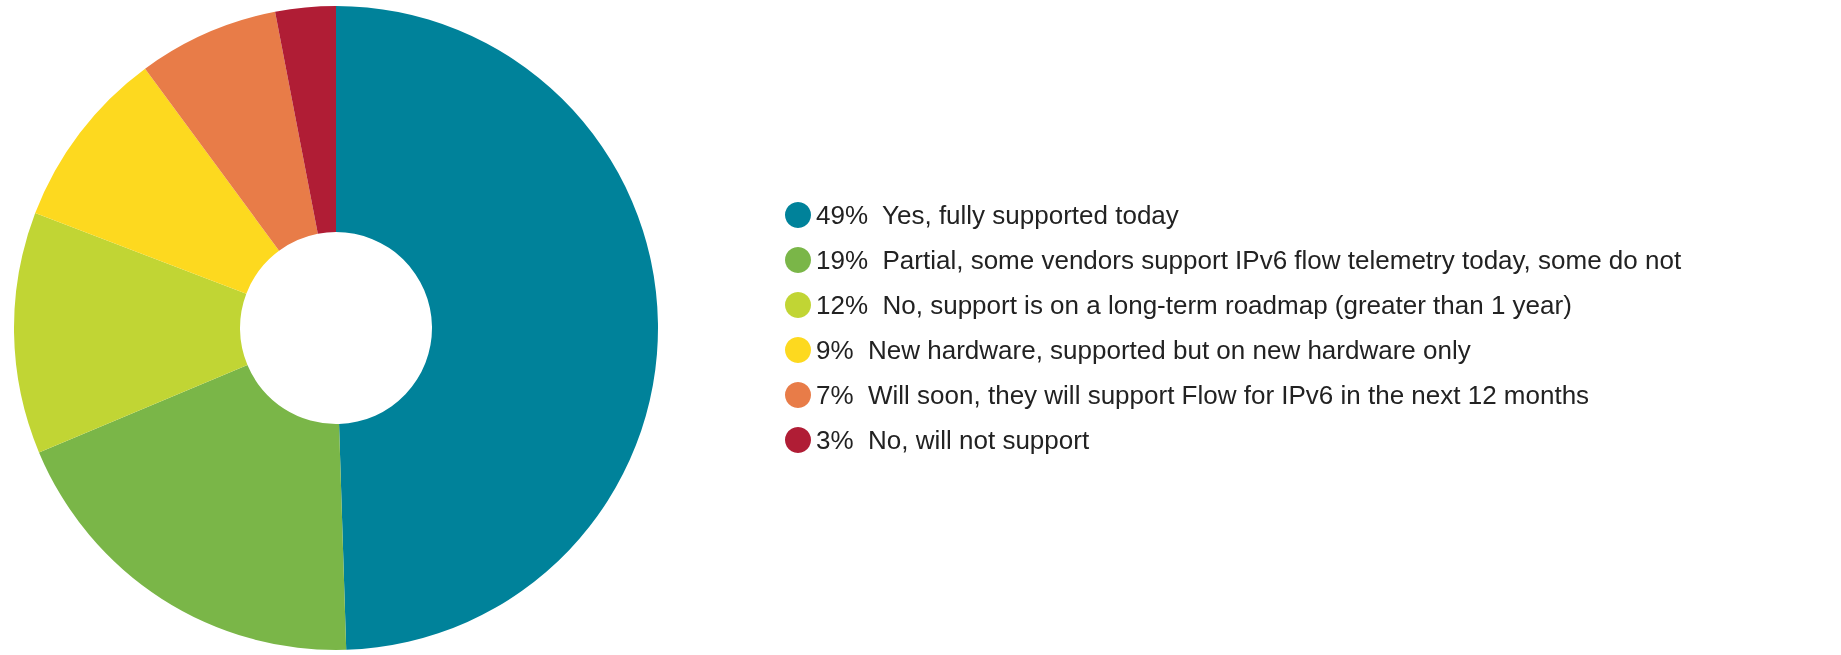  I want to click on legend-label: 12% No, support is on a long-term roadmap (greater than 1 year), so click(1194, 305).